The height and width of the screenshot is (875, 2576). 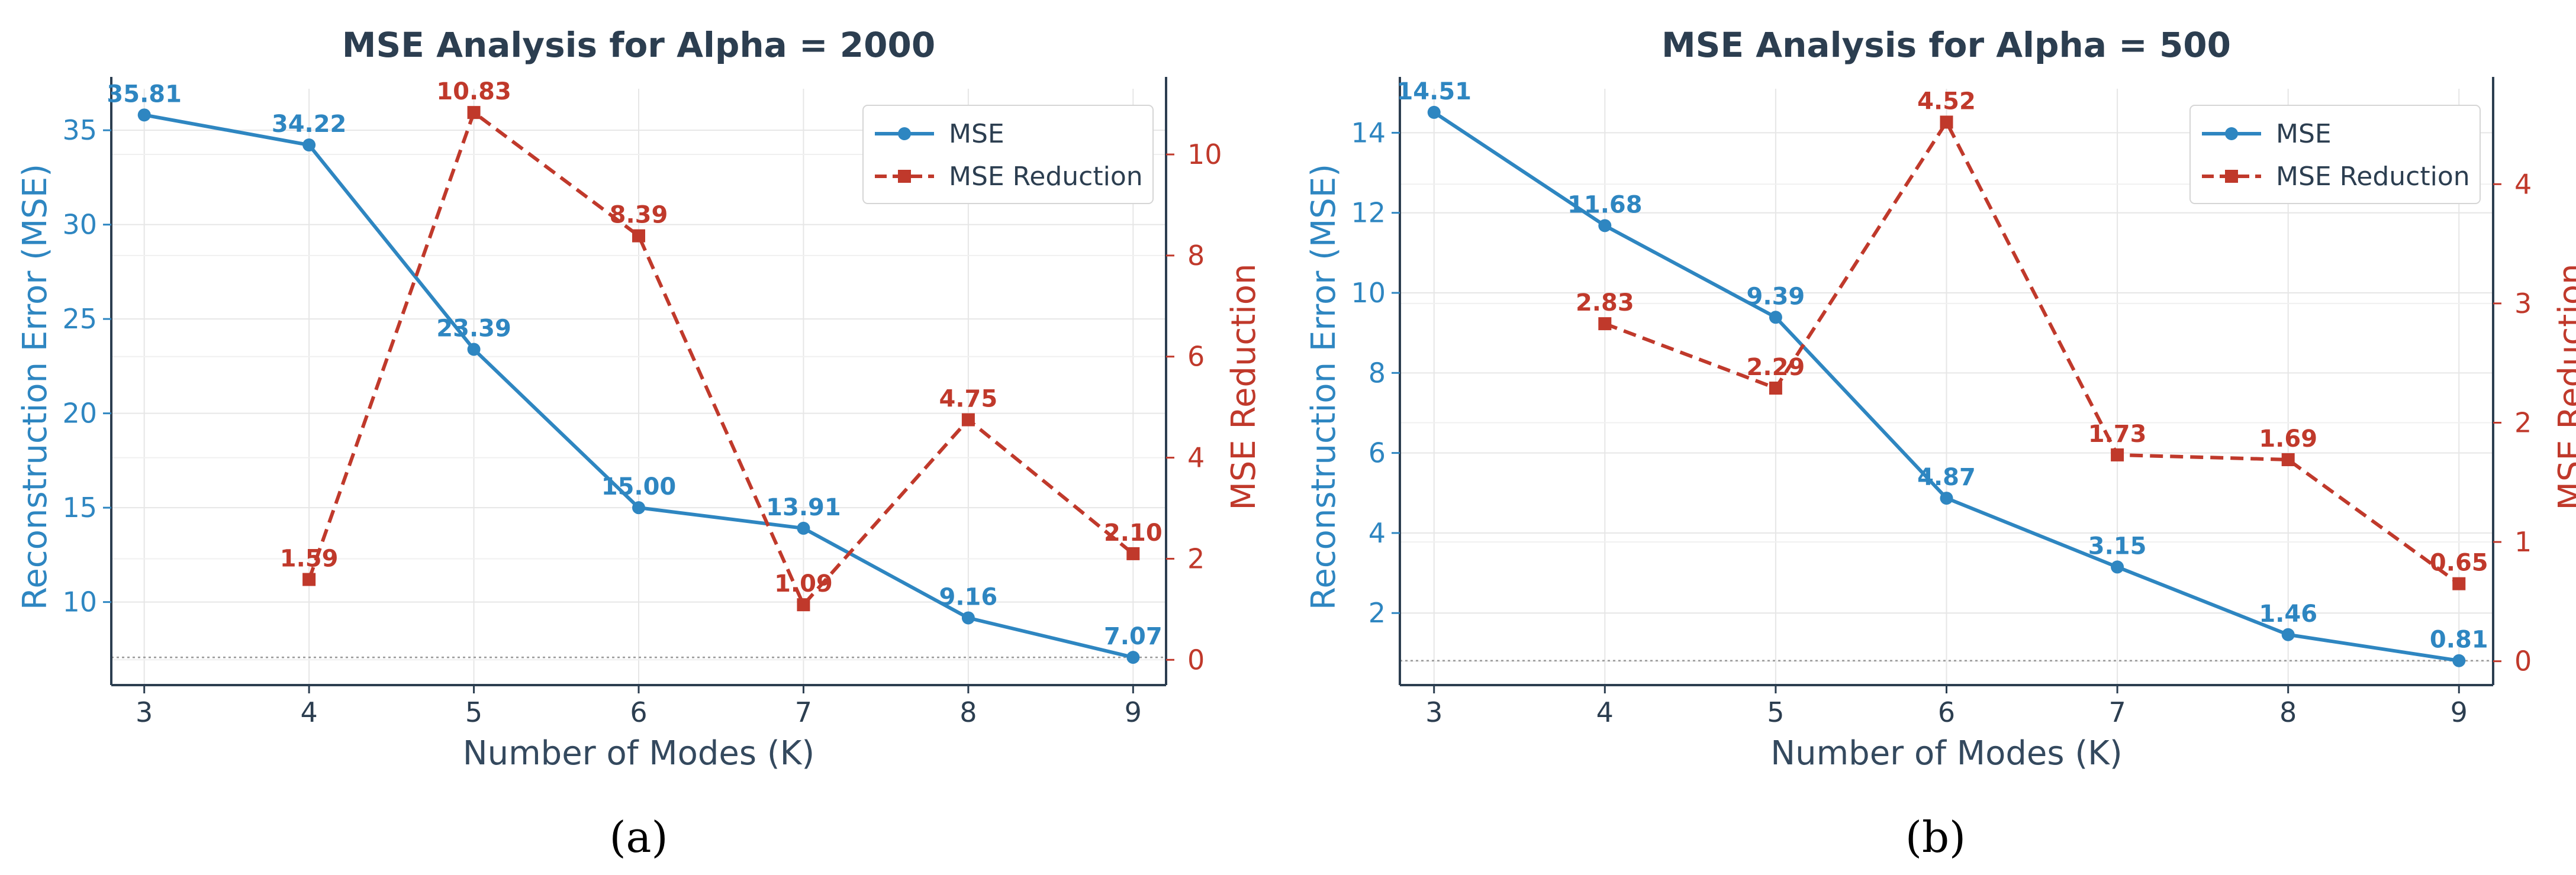 What do you see at coordinates (2288, 614) in the screenshot?
I see `mse-data-label: 1.46` at bounding box center [2288, 614].